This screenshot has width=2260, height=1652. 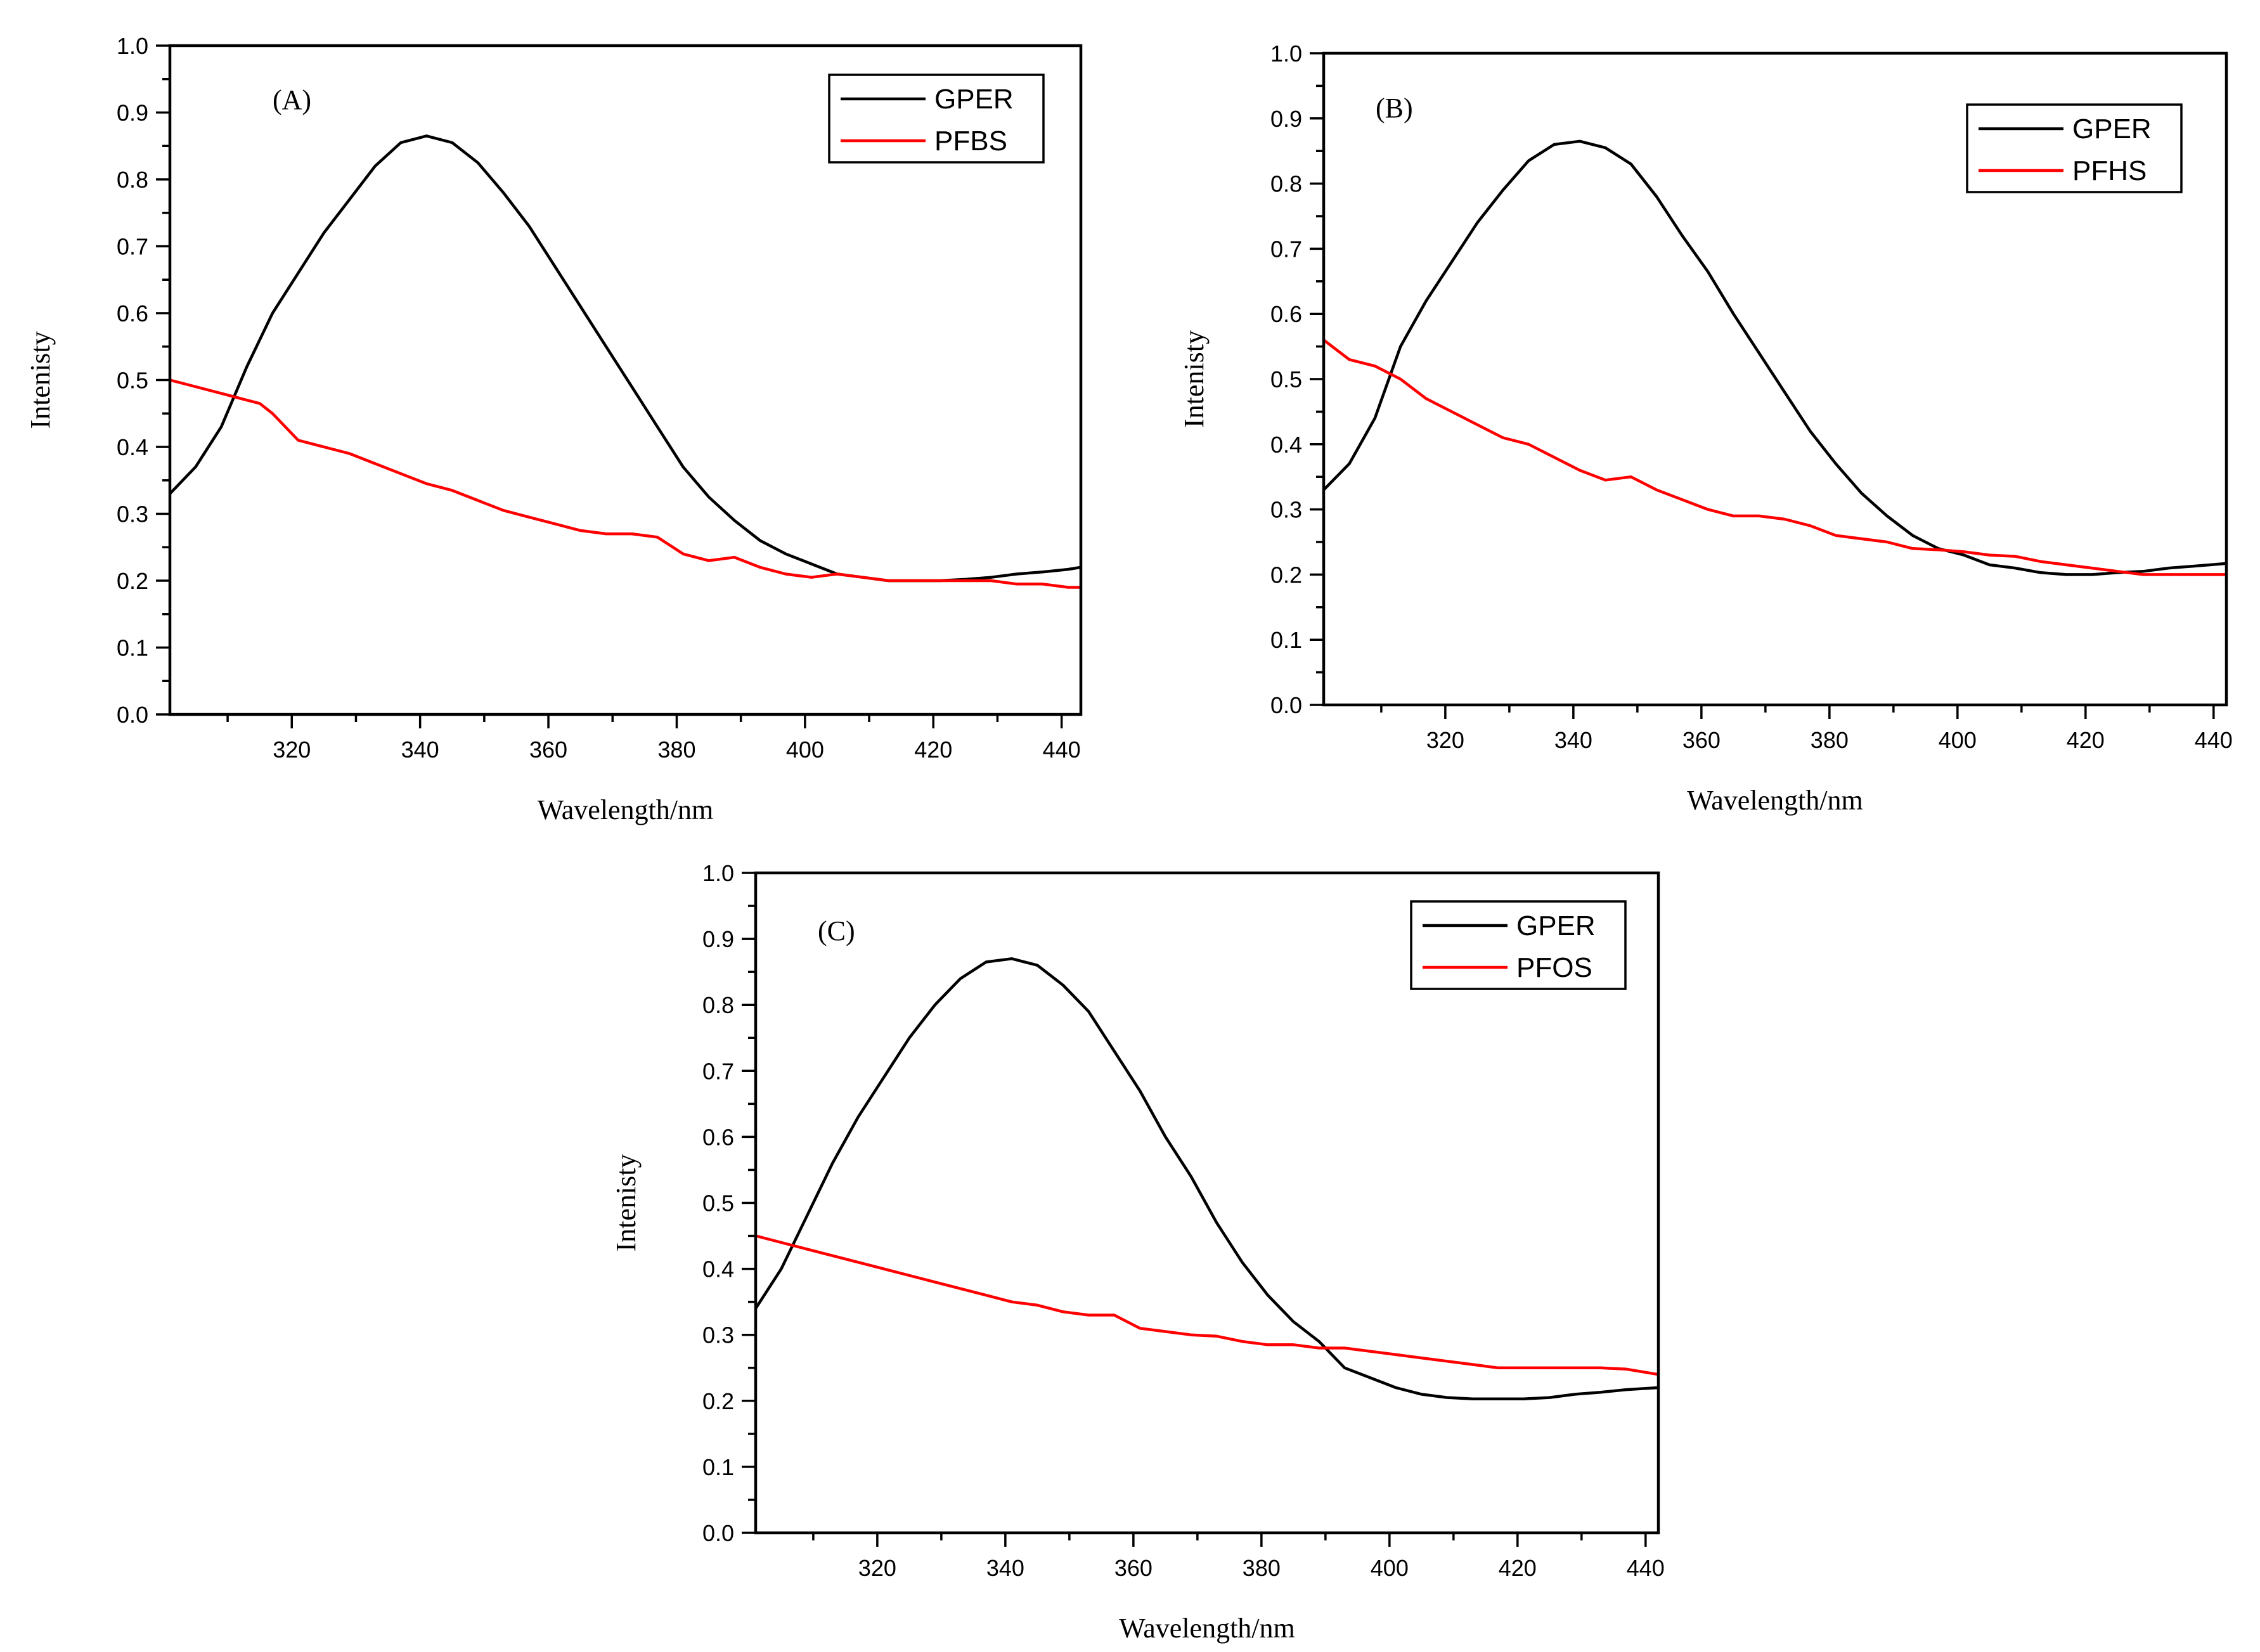 I want to click on panel-label: (C), so click(x=836, y=930).